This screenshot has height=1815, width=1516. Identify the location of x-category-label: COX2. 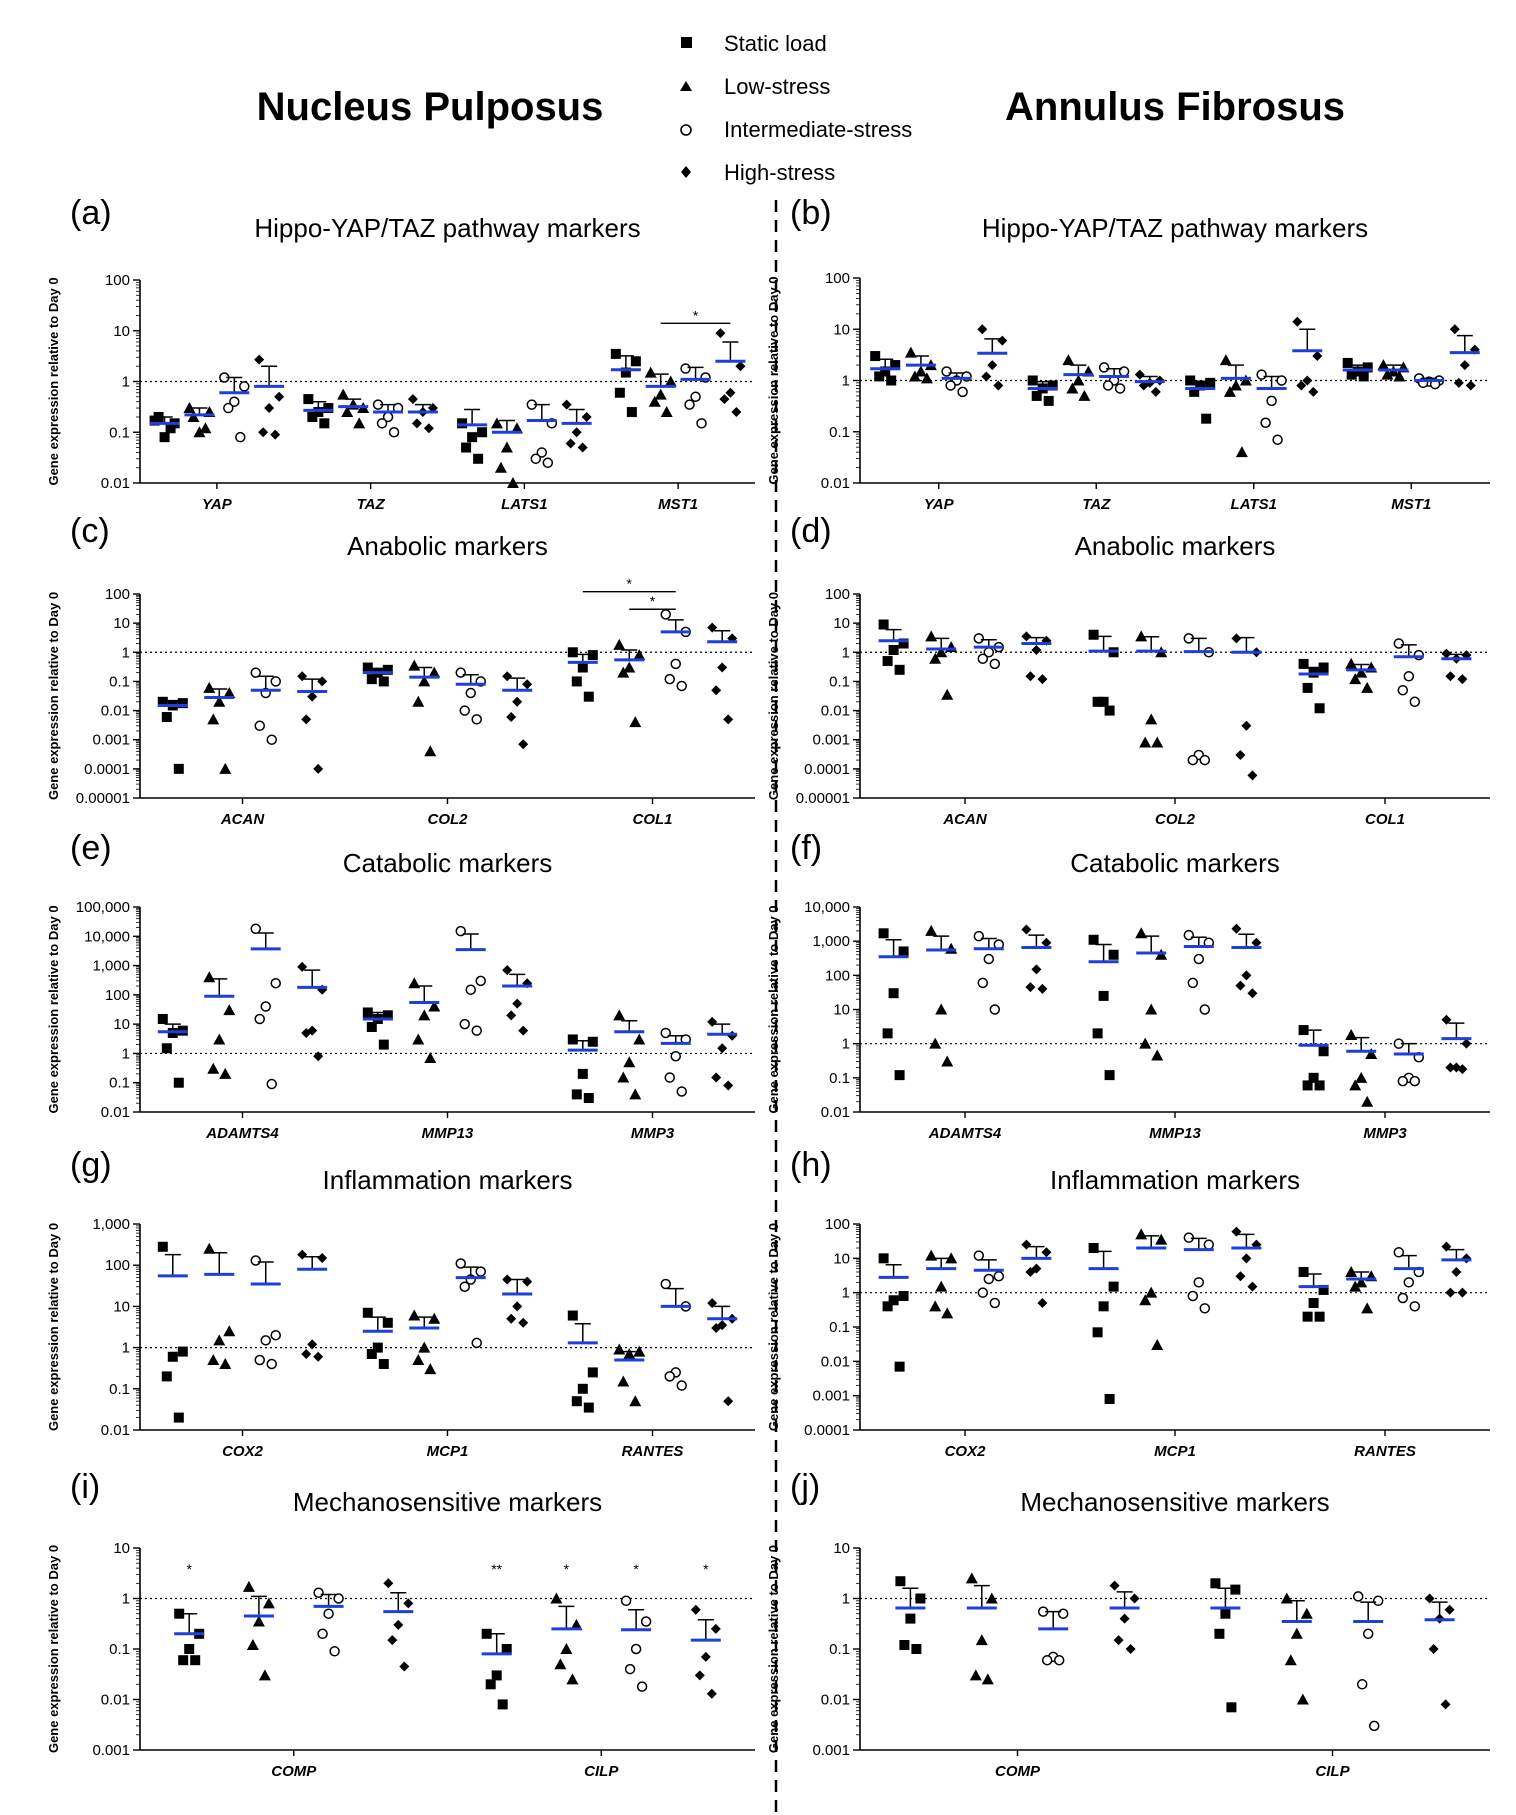
(243, 1451).